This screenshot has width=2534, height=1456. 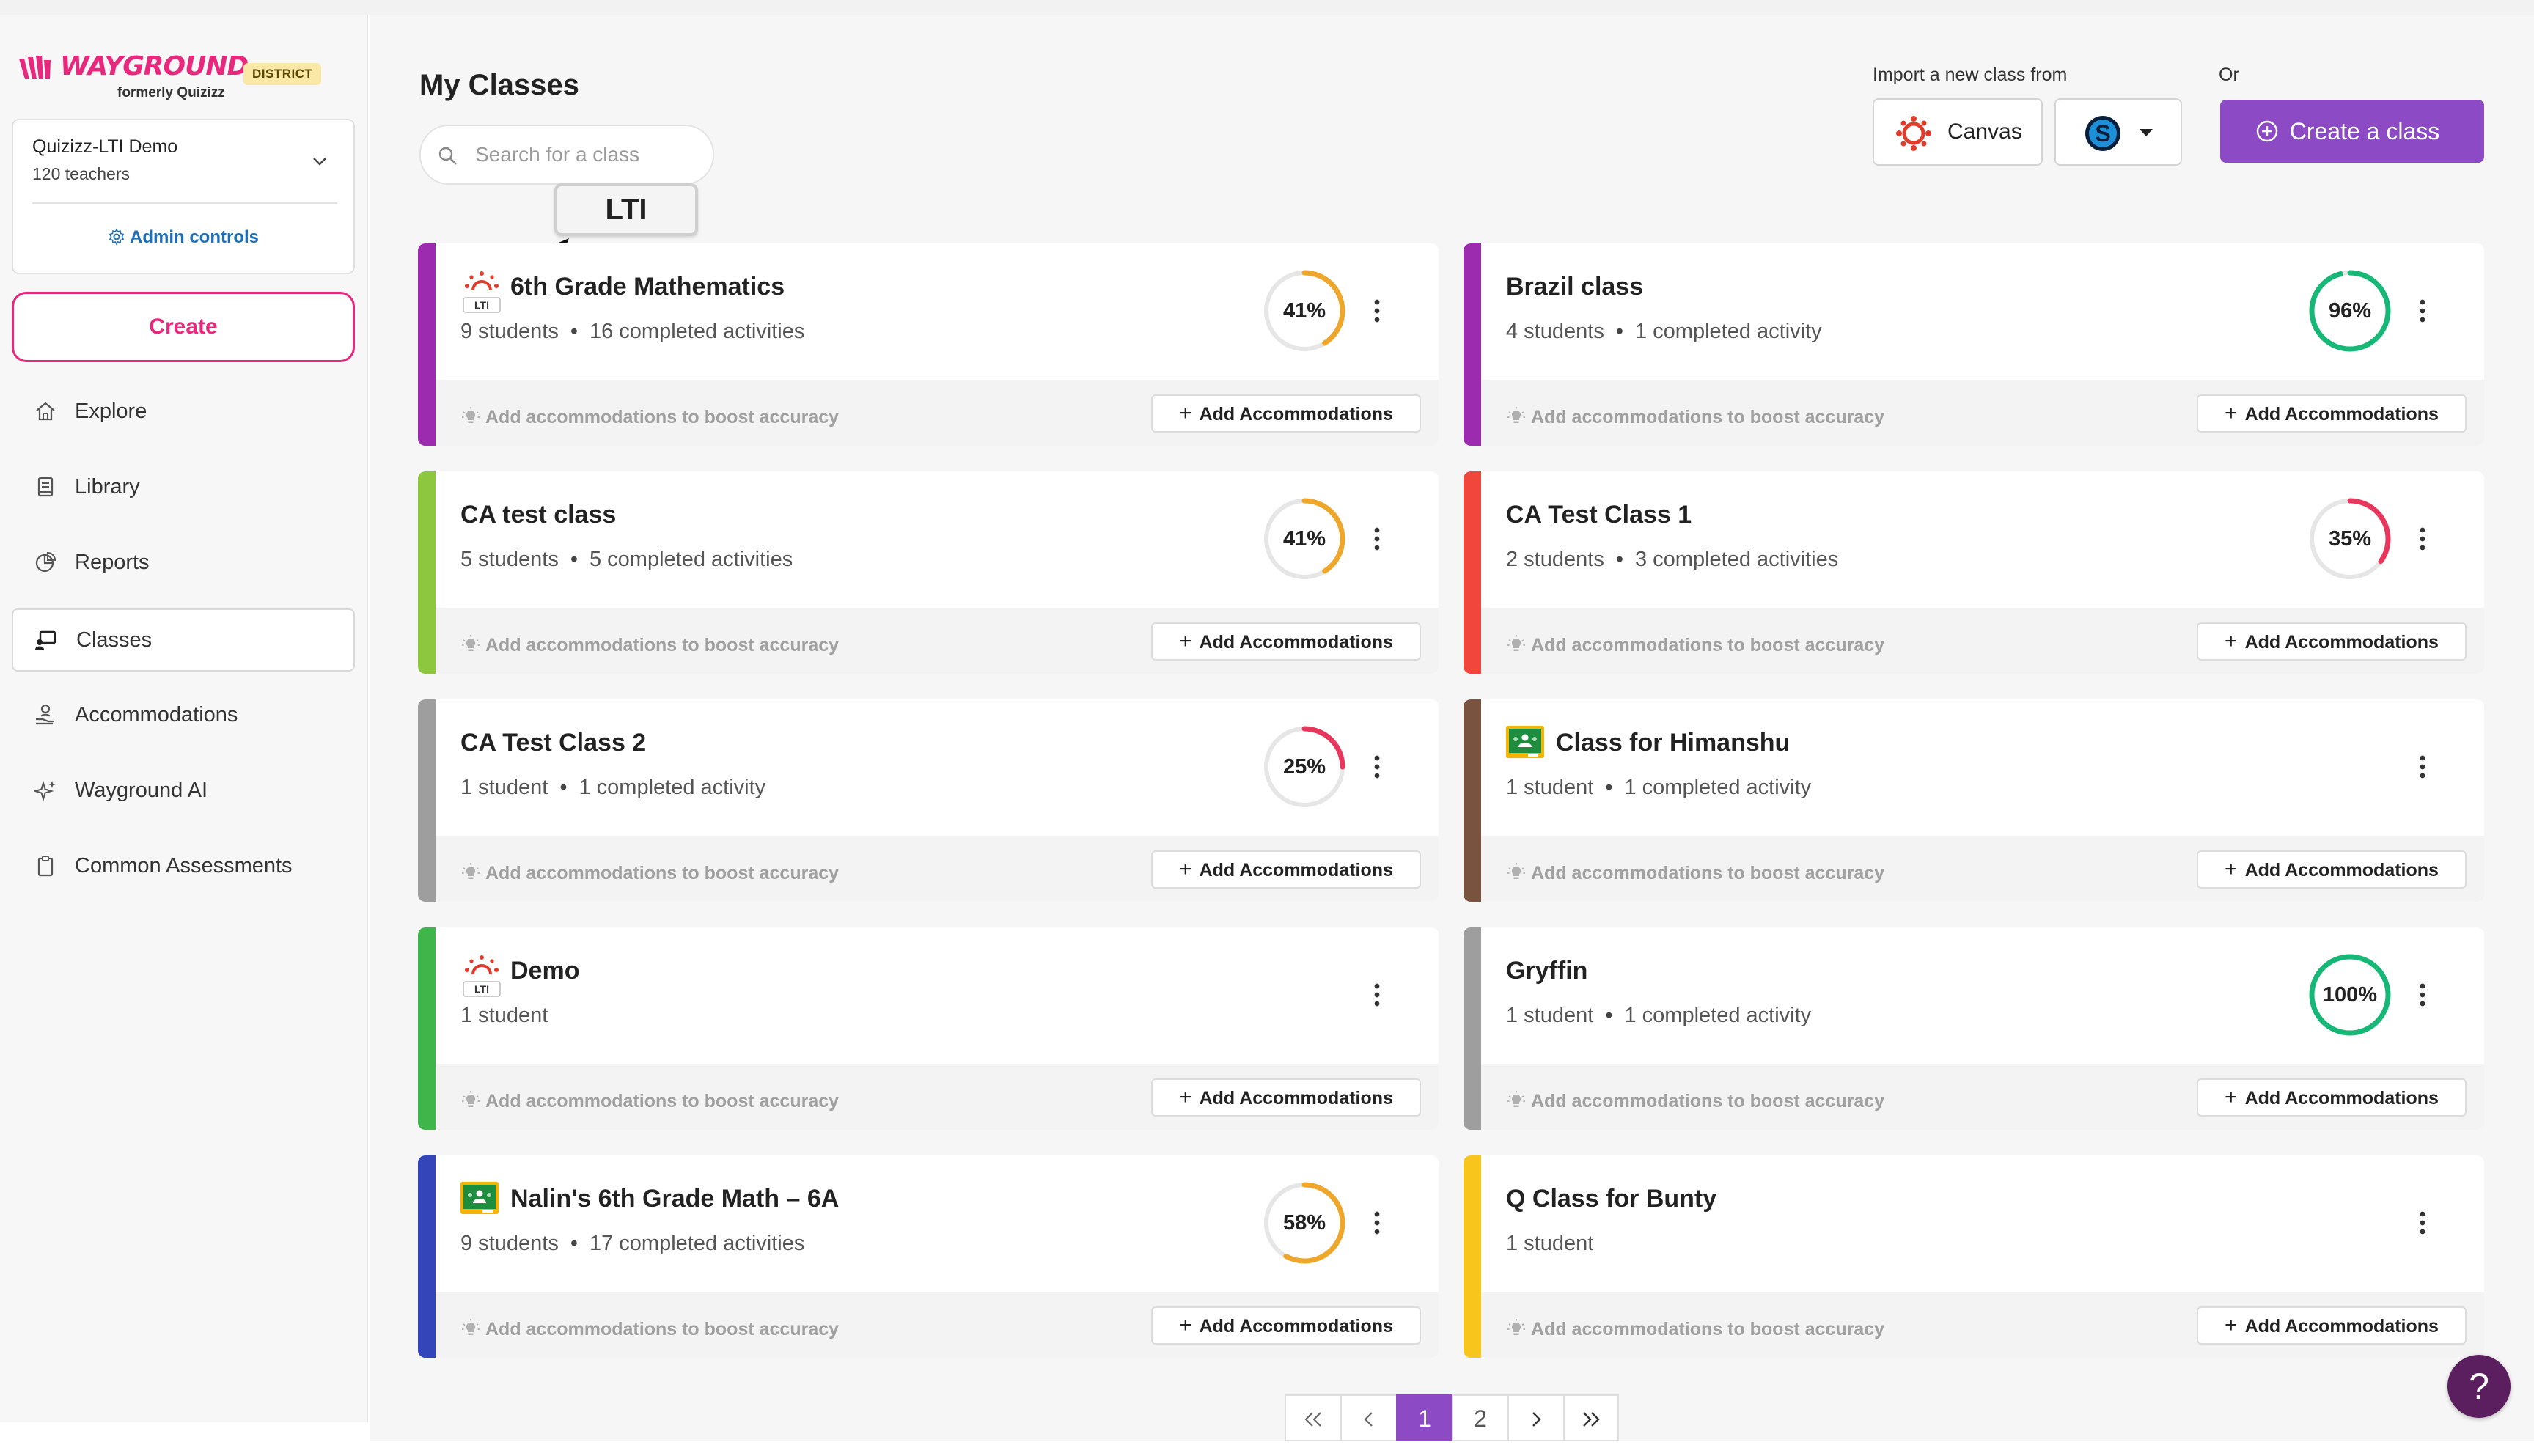 What do you see at coordinates (1575, 287) in the screenshot?
I see `class-name: Brazil class` at bounding box center [1575, 287].